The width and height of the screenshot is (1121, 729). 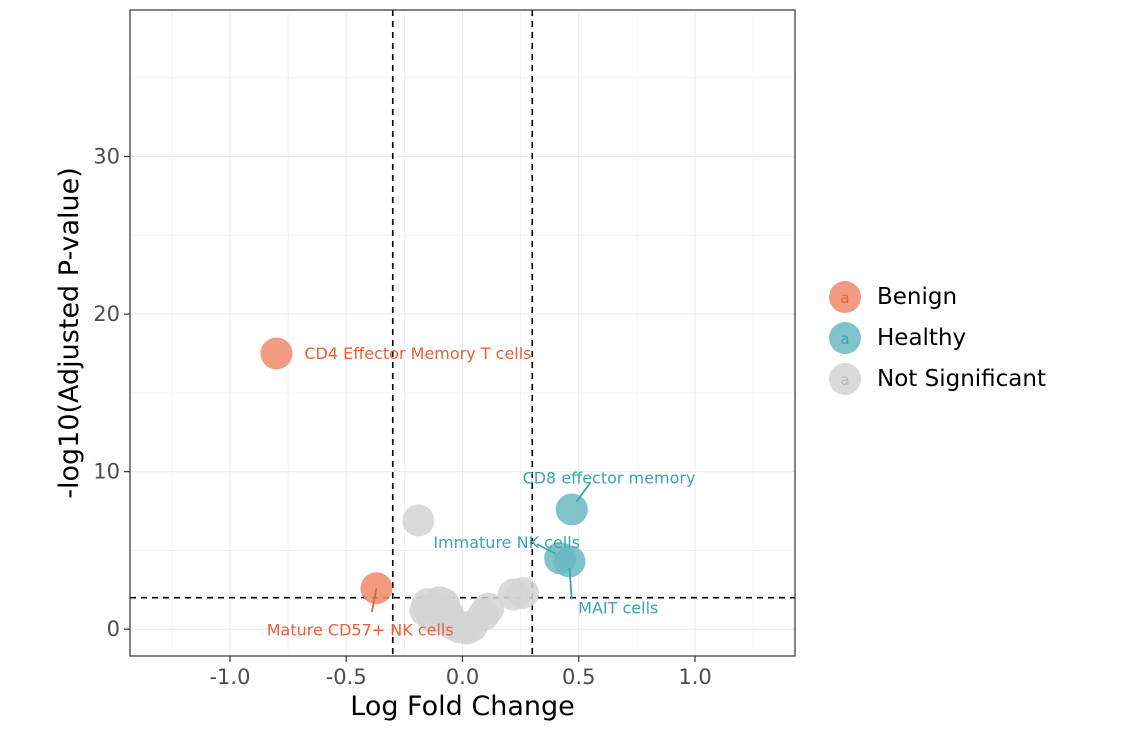 What do you see at coordinates (506, 542) in the screenshot?
I see `point-label: Immature NK cells` at bounding box center [506, 542].